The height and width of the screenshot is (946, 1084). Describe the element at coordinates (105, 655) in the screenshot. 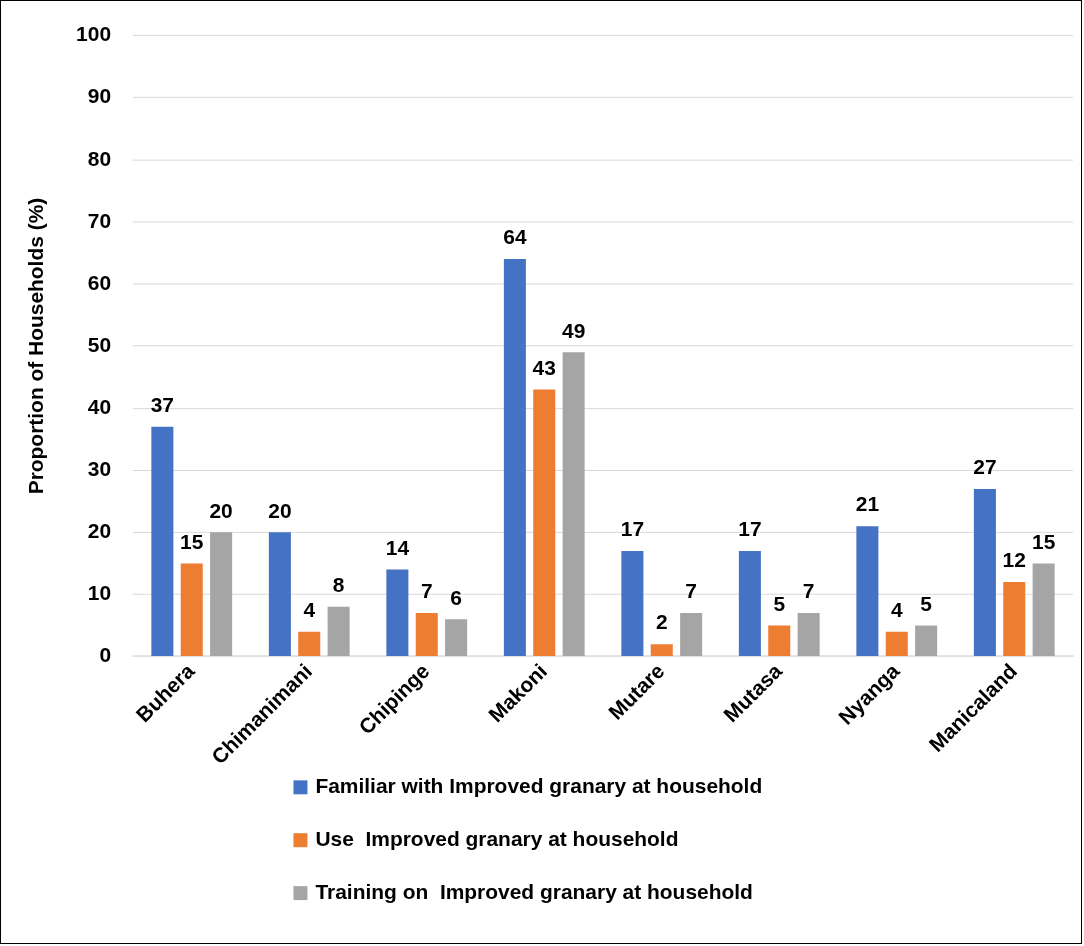

I see `y-tick-label: 0` at that location.